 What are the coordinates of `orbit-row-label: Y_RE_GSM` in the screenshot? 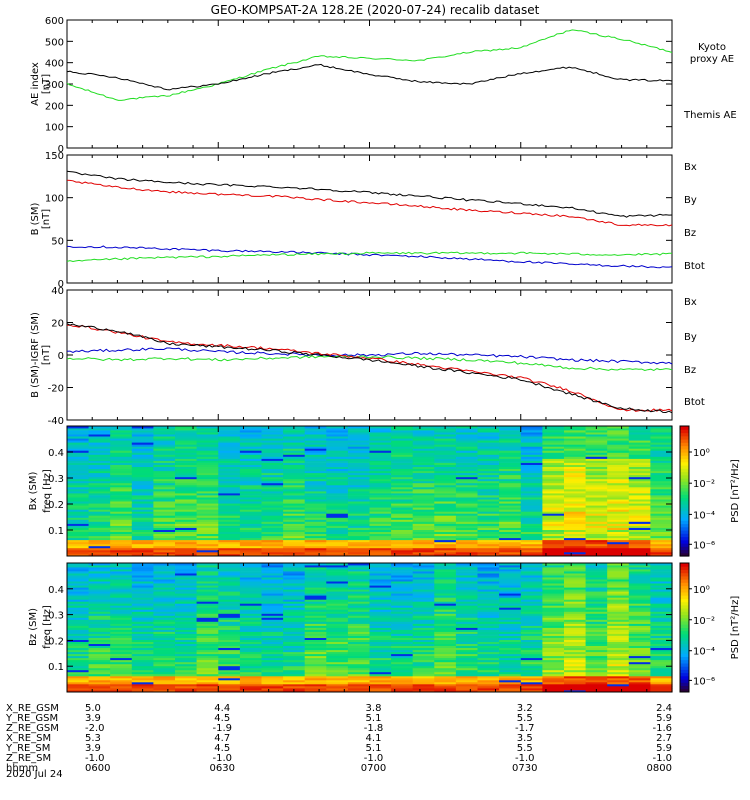 It's located at (31, 718).